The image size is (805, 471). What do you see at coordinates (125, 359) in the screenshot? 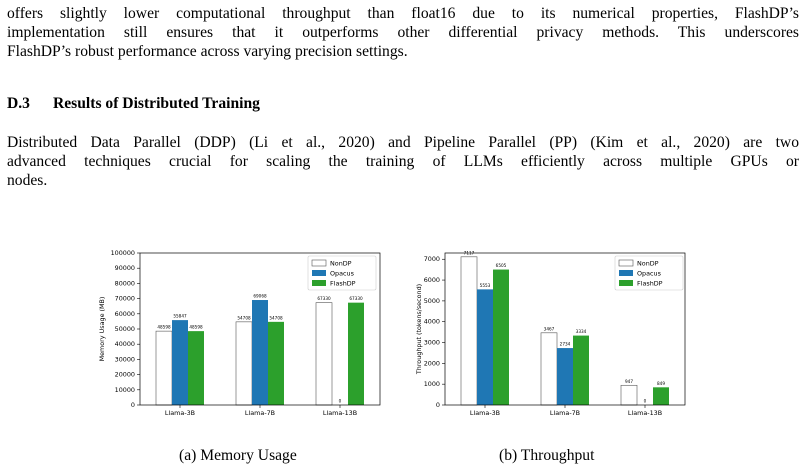
I see `y-tick-label: 30000` at bounding box center [125, 359].